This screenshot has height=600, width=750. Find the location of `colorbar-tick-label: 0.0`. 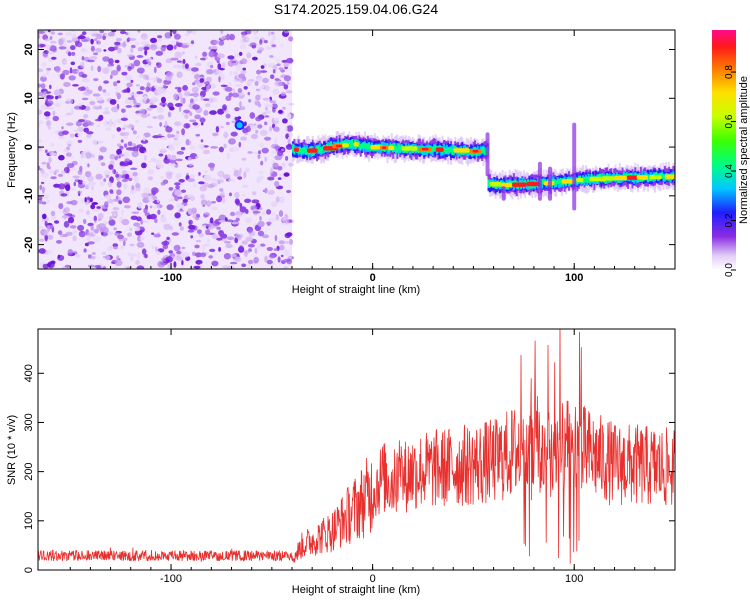

colorbar-tick-label: 0.0 is located at coordinates (729, 270).